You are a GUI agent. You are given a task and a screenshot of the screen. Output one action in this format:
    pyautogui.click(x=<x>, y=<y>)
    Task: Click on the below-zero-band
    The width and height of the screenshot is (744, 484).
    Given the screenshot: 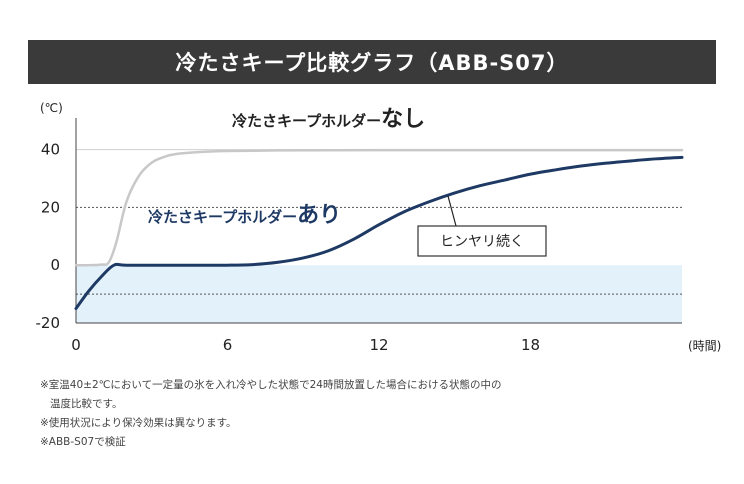 What is the action you would take?
    pyautogui.click(x=379, y=294)
    